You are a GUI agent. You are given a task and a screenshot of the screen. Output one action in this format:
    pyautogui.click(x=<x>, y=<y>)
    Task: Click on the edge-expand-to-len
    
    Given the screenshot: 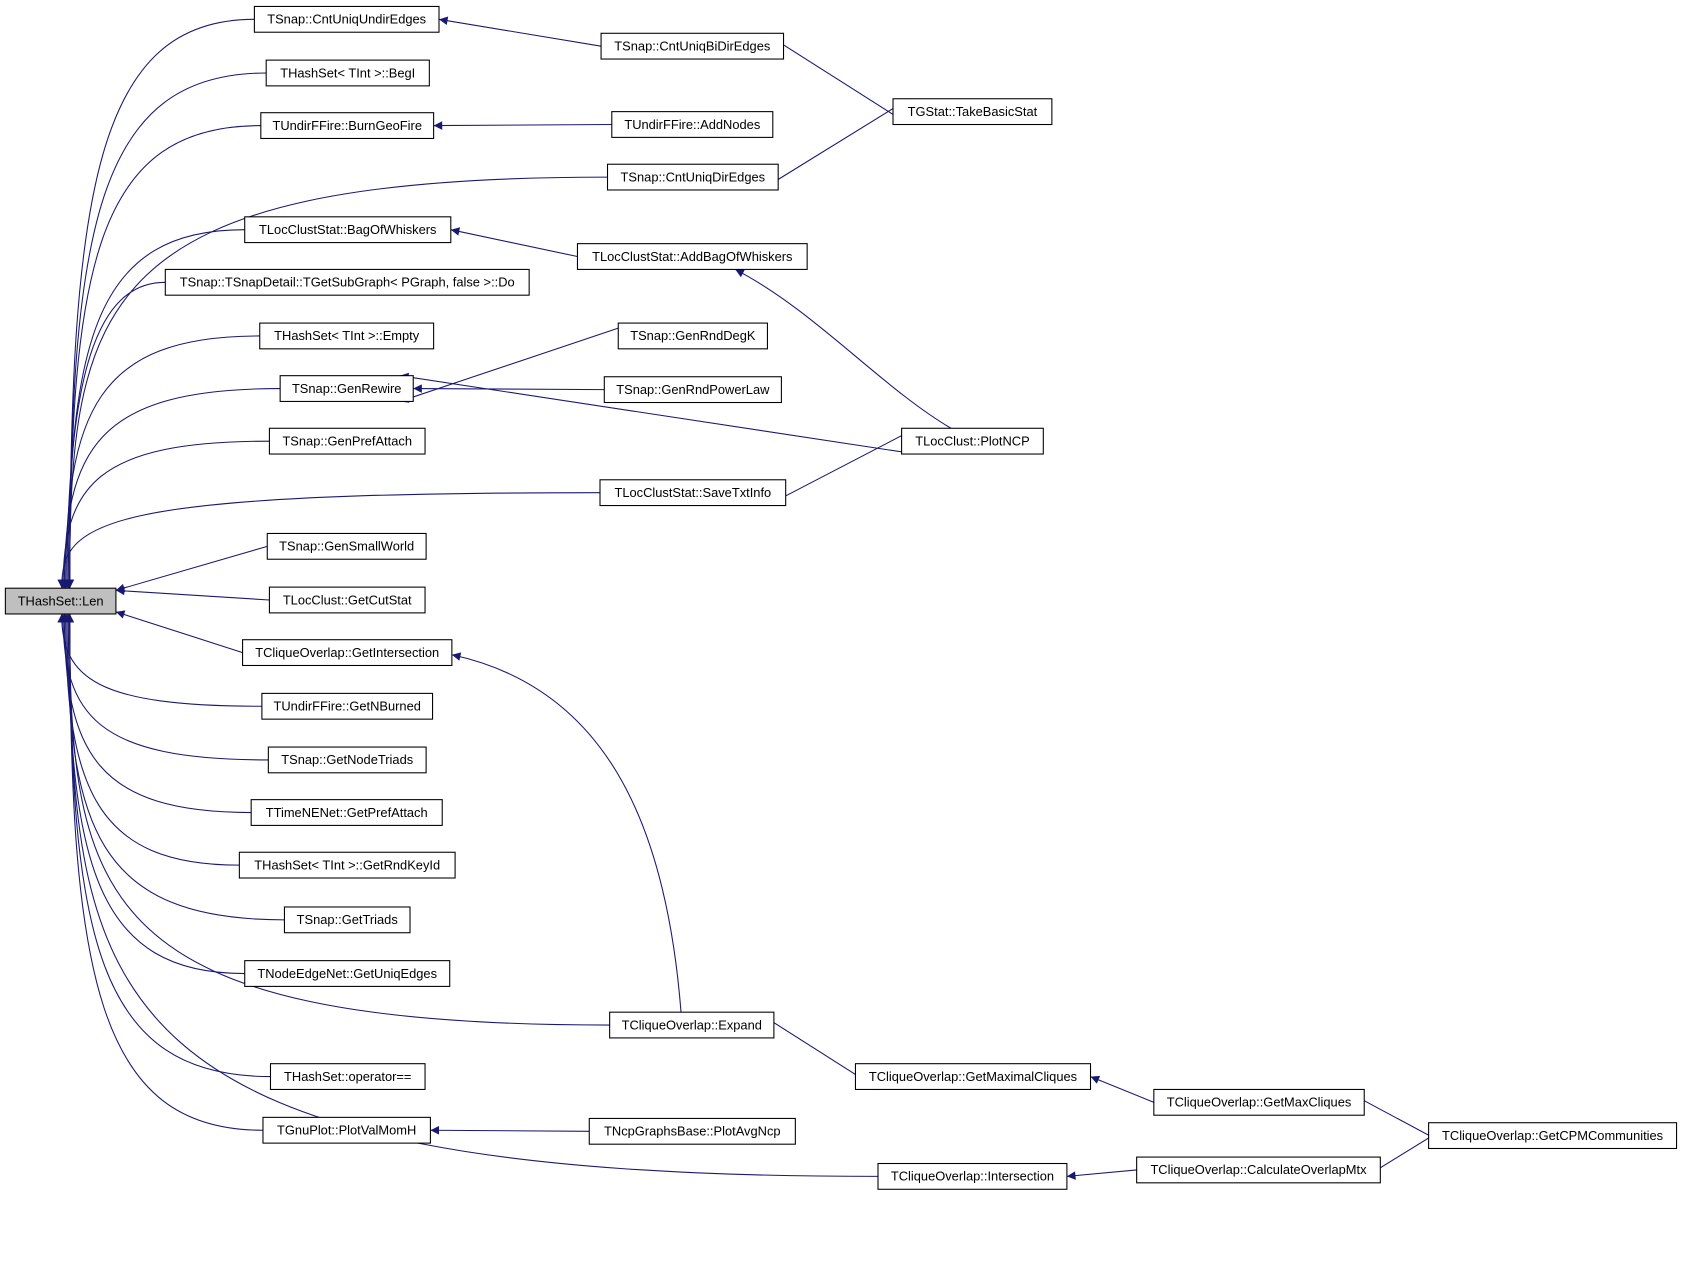 What is the action you would take?
    pyautogui.click(x=337, y=819)
    